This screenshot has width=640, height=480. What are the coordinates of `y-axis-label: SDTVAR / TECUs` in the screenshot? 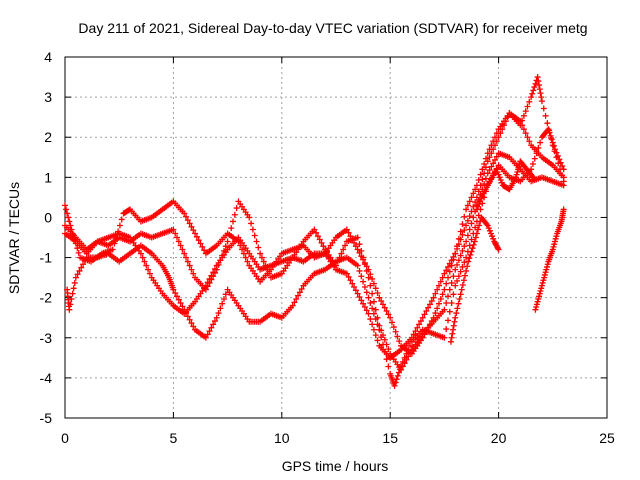 It's located at (14, 238).